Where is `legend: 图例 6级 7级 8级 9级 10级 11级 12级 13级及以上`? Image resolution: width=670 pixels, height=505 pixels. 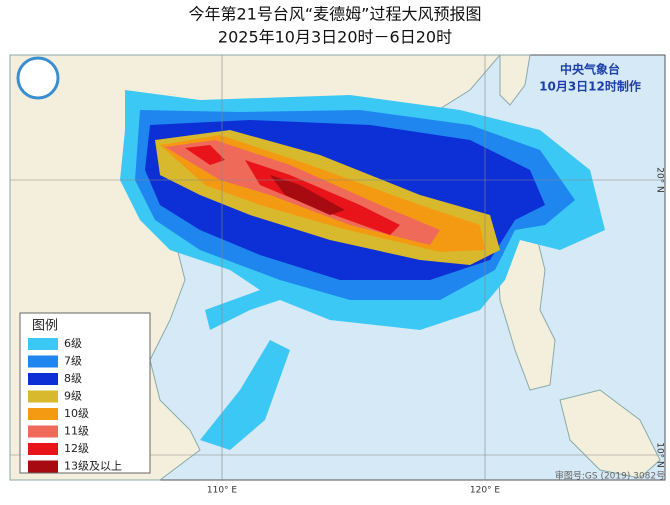
legend: 图例 6级 7级 8级 9级 10级 11级 12级 13级及以上 is located at coordinates (85, 393).